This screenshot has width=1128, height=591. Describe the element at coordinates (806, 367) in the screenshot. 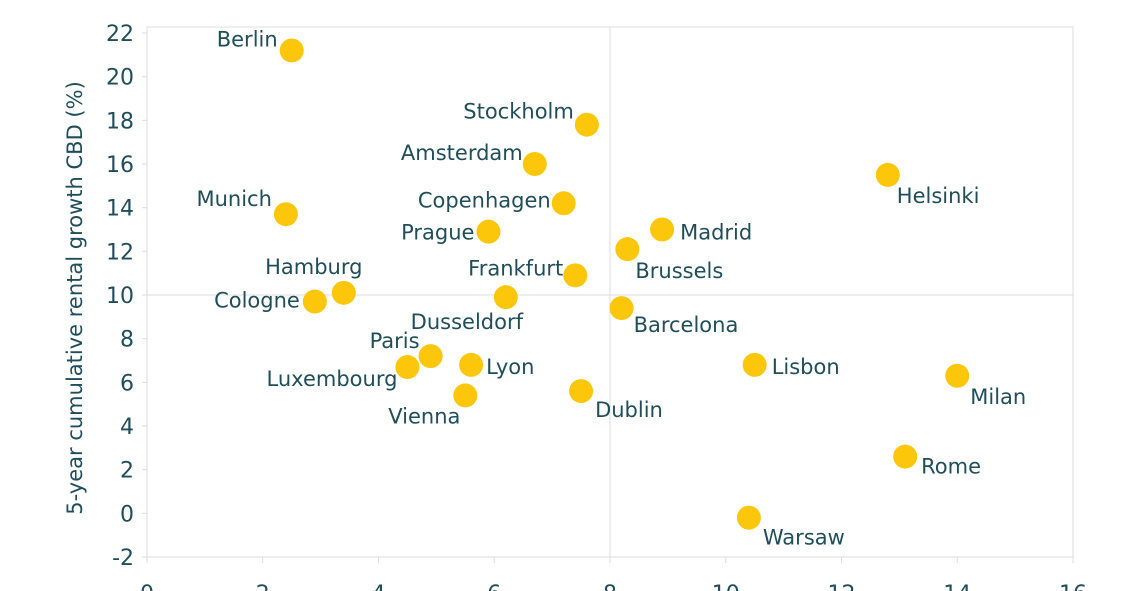

I see `point-label: Lisbon` at that location.